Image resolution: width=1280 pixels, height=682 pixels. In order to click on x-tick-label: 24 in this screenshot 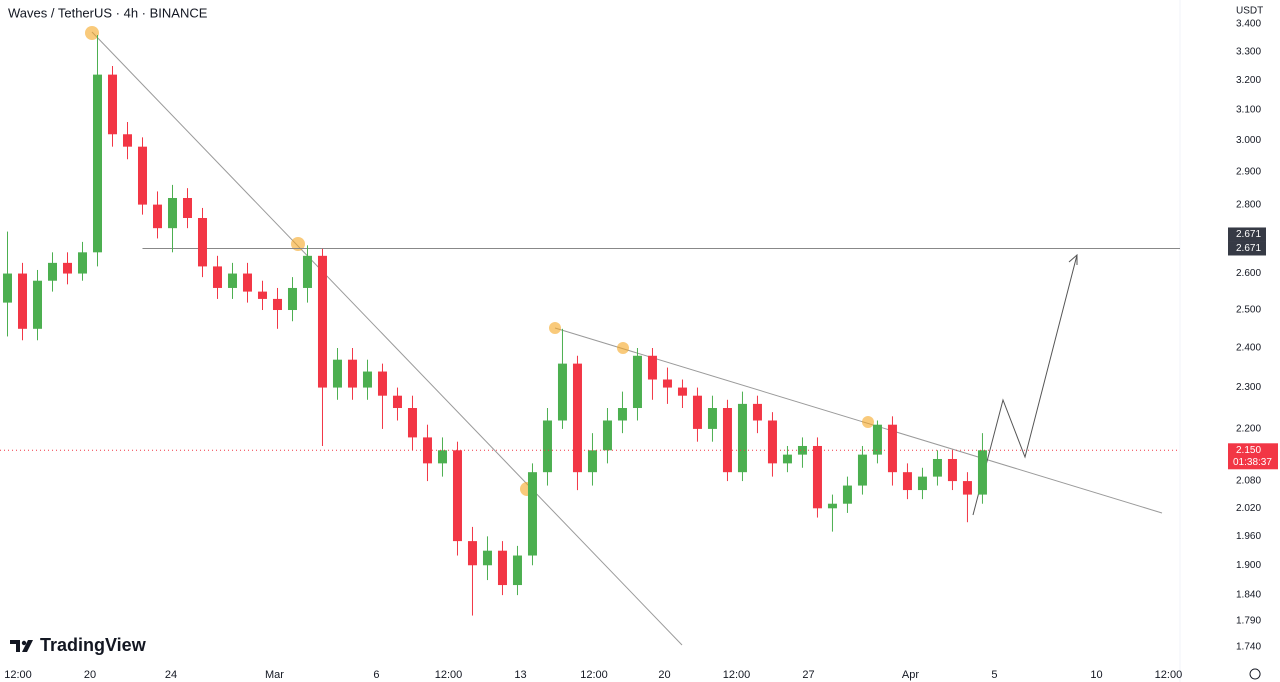, I will do `click(171, 675)`.